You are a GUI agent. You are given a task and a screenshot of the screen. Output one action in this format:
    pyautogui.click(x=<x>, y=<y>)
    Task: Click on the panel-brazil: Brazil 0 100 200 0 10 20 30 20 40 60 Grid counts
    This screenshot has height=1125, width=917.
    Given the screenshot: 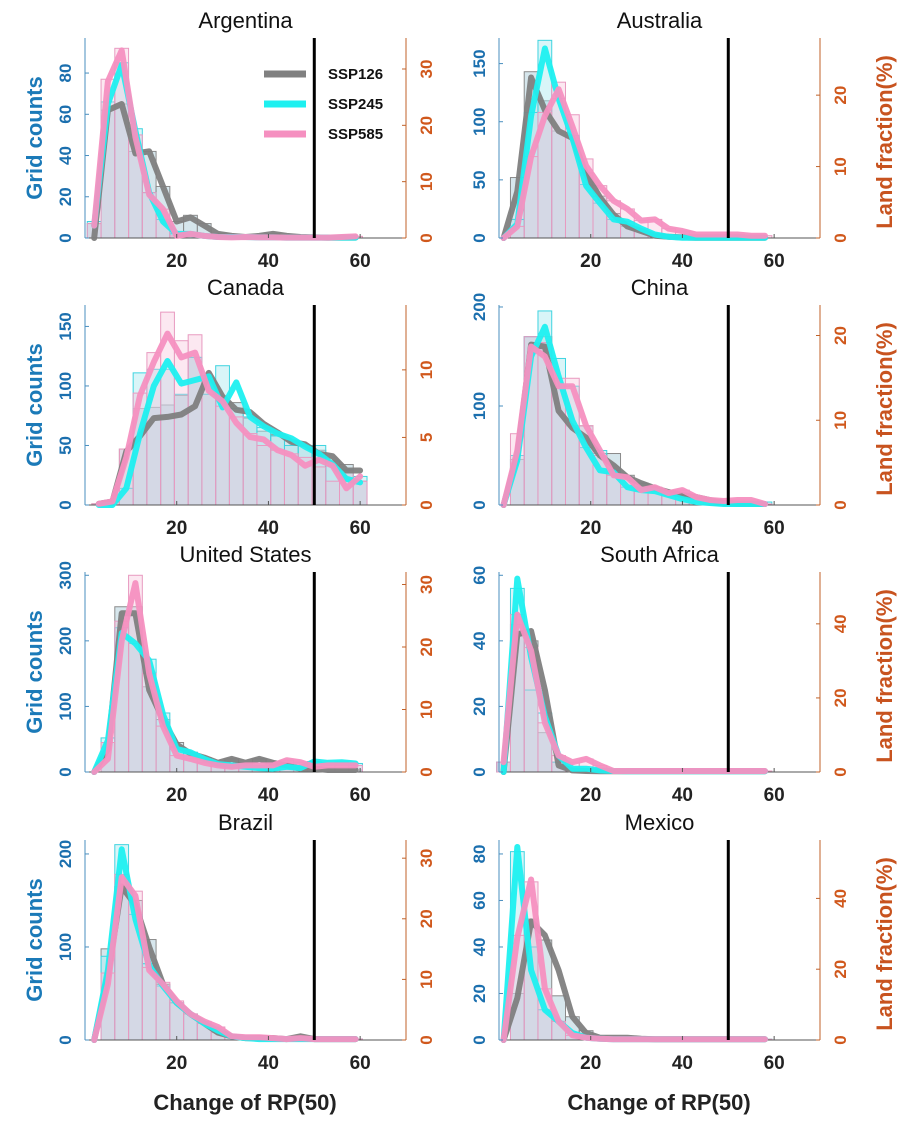 What is the action you would take?
    pyautogui.click(x=229, y=942)
    